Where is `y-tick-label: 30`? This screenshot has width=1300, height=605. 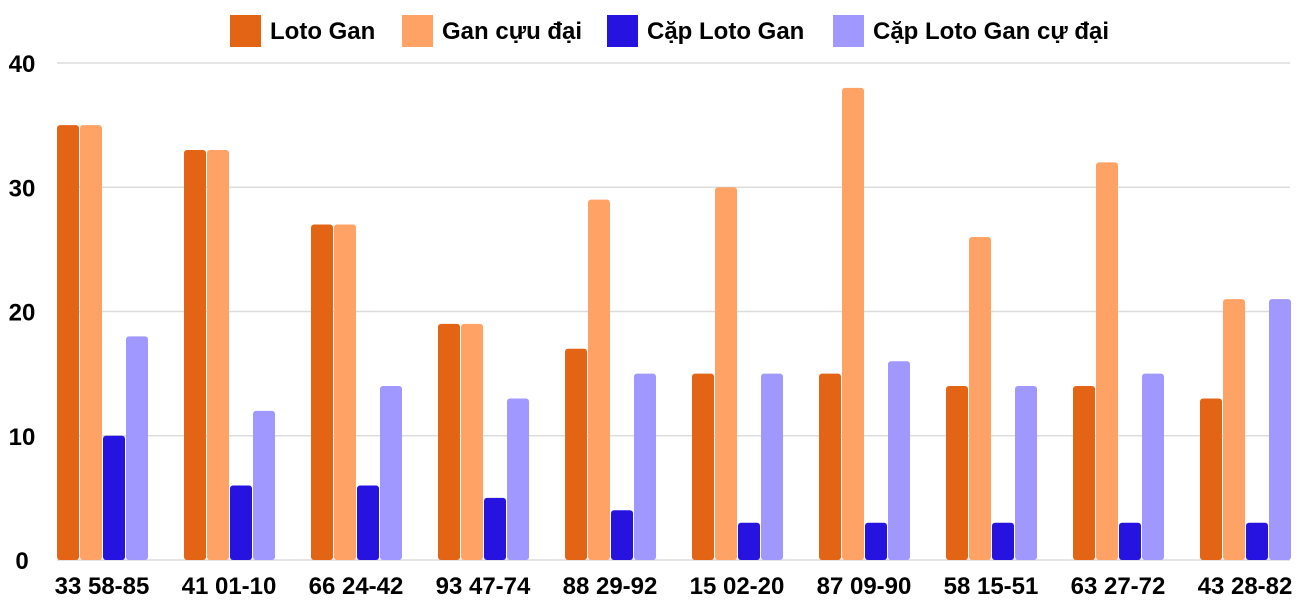 y-tick-label: 30 is located at coordinates (22, 188).